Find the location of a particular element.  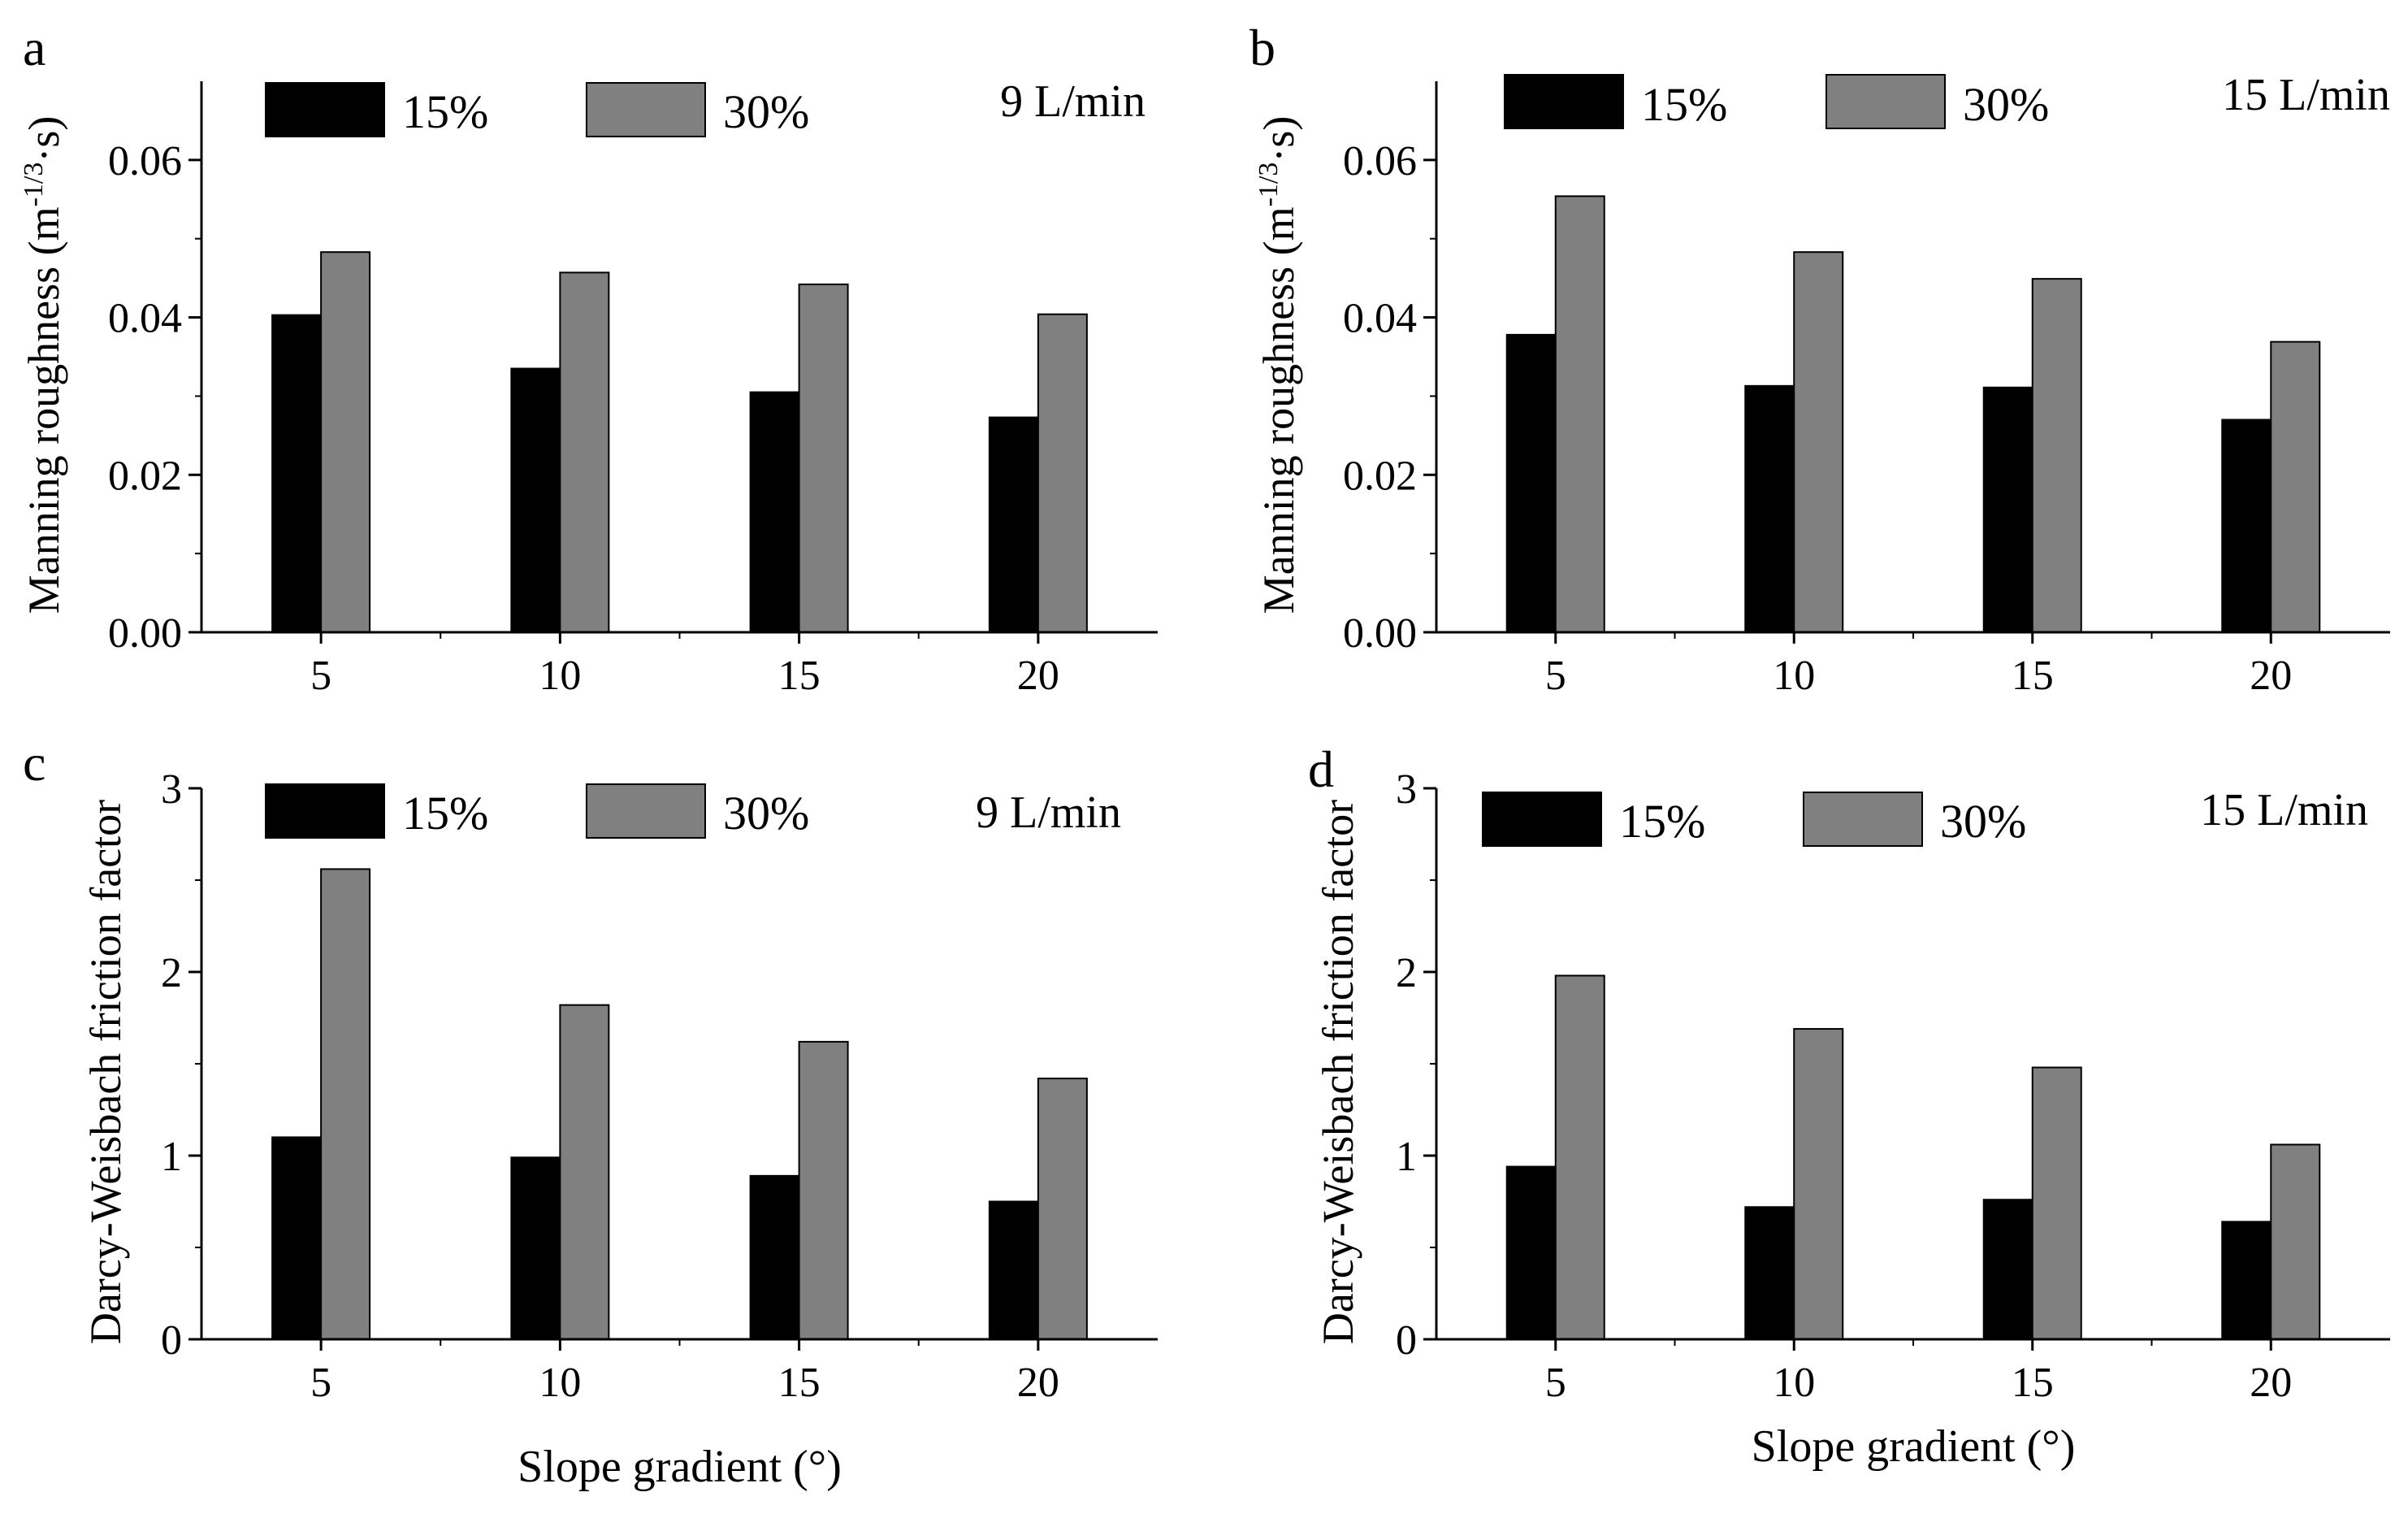

flow-annotation-a: 9 L/min is located at coordinates (1073, 101).